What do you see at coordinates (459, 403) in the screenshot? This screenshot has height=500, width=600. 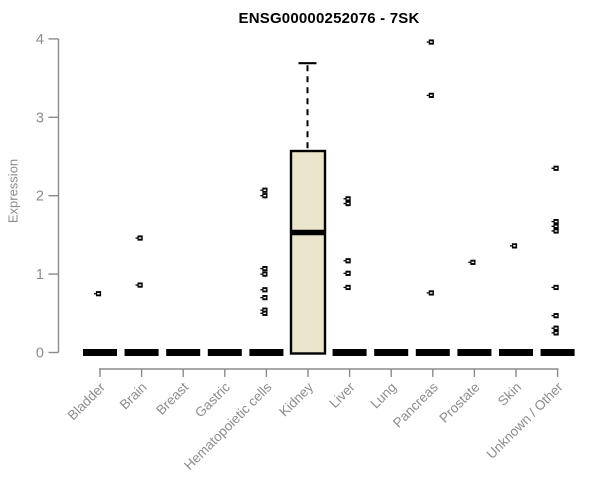 I see `x-tick-label-prostate: Prostate` at bounding box center [459, 403].